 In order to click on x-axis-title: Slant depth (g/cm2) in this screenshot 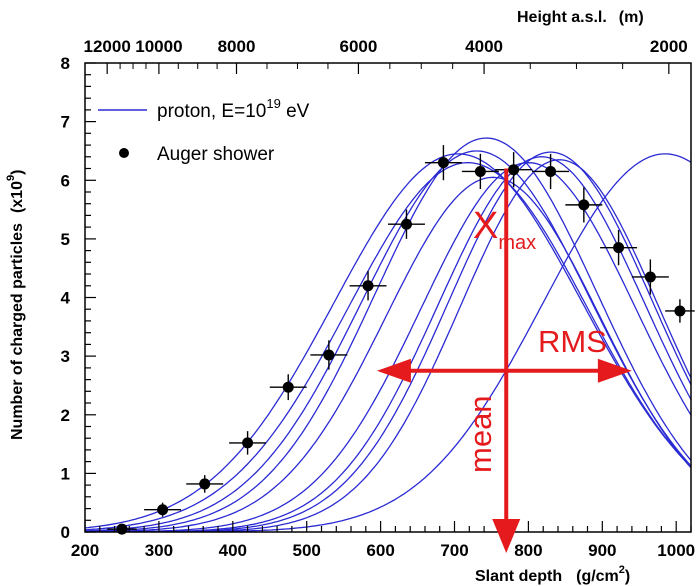, I will do `click(552, 574)`.